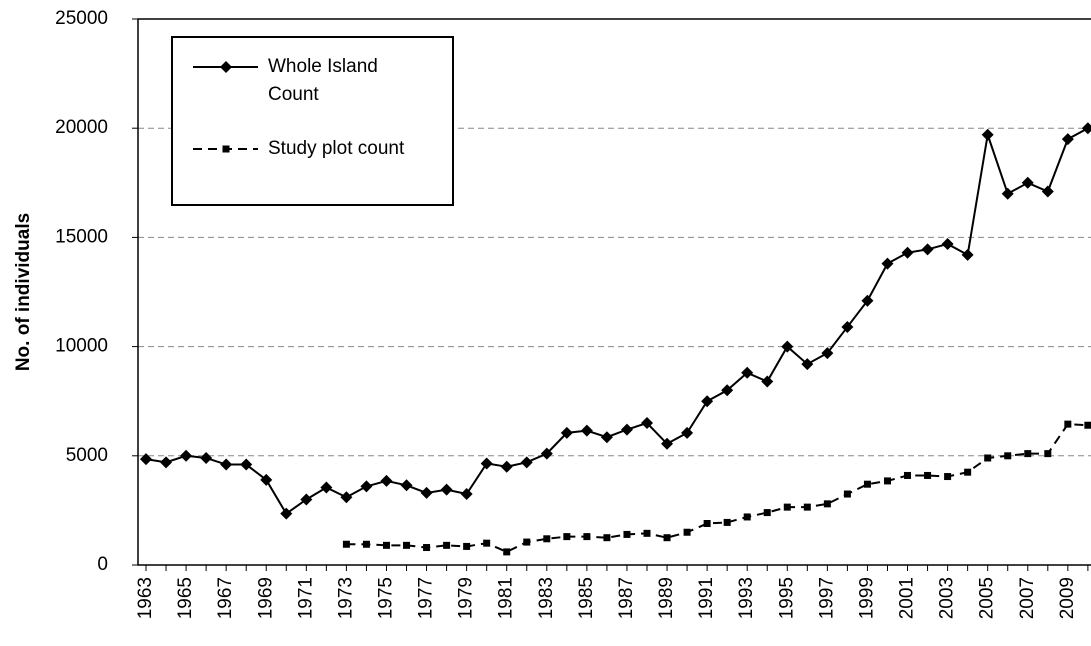 This screenshot has height=646, width=1091. I want to click on x-tick-label: 1975, so click(385, 598).